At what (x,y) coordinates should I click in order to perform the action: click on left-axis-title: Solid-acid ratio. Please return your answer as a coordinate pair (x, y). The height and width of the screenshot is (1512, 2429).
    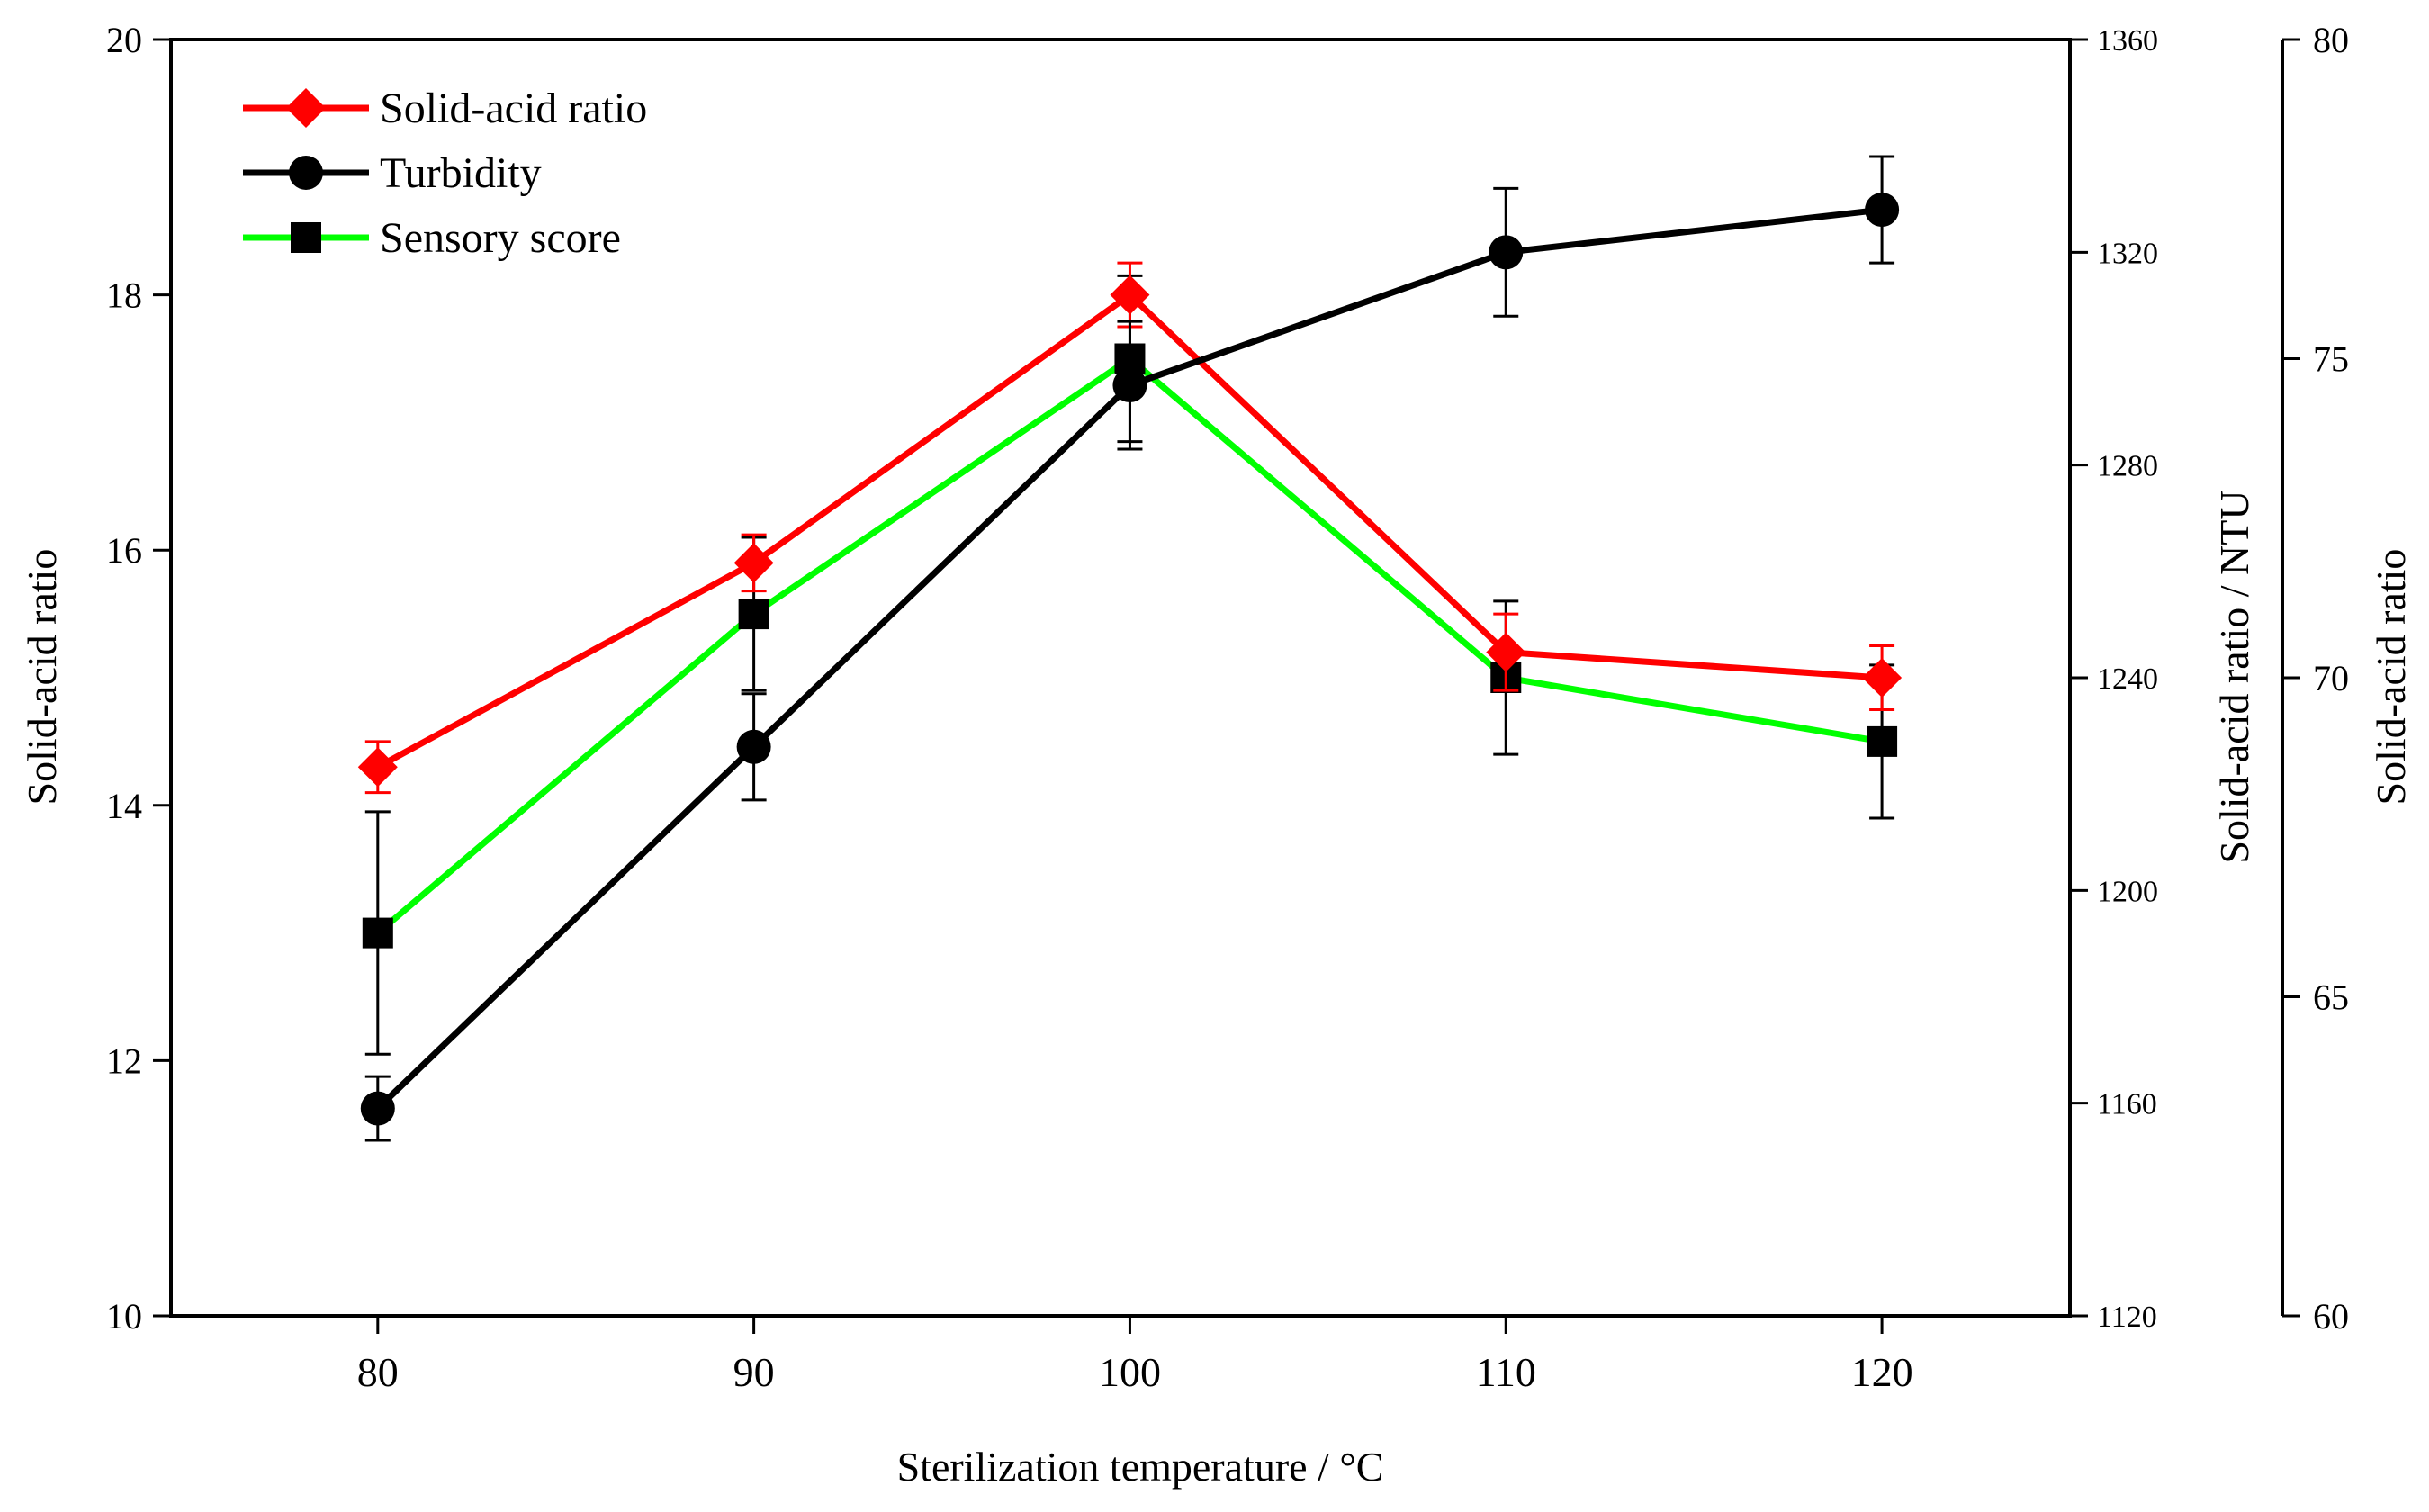
    Looking at the image, I should click on (42, 678).